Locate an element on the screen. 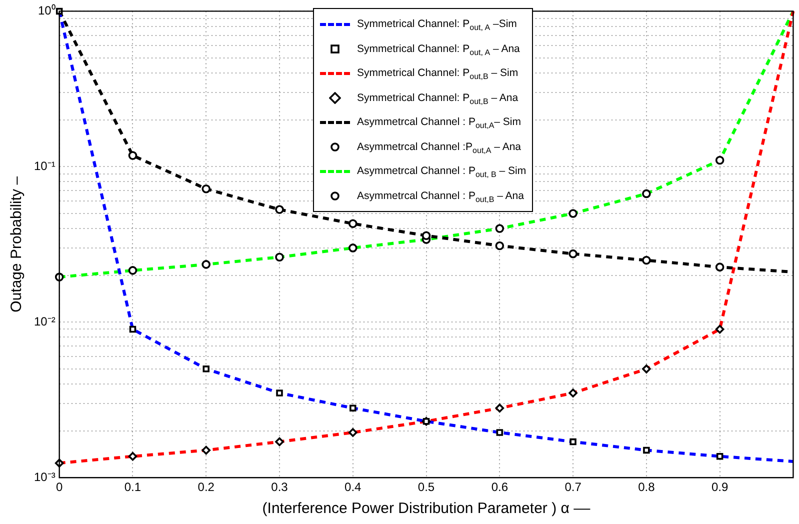 Image resolution: width=799 pixels, height=524 pixels. x-axis-title: (Interference Power Distribution Parameter ) α –– is located at coordinates (426, 509).